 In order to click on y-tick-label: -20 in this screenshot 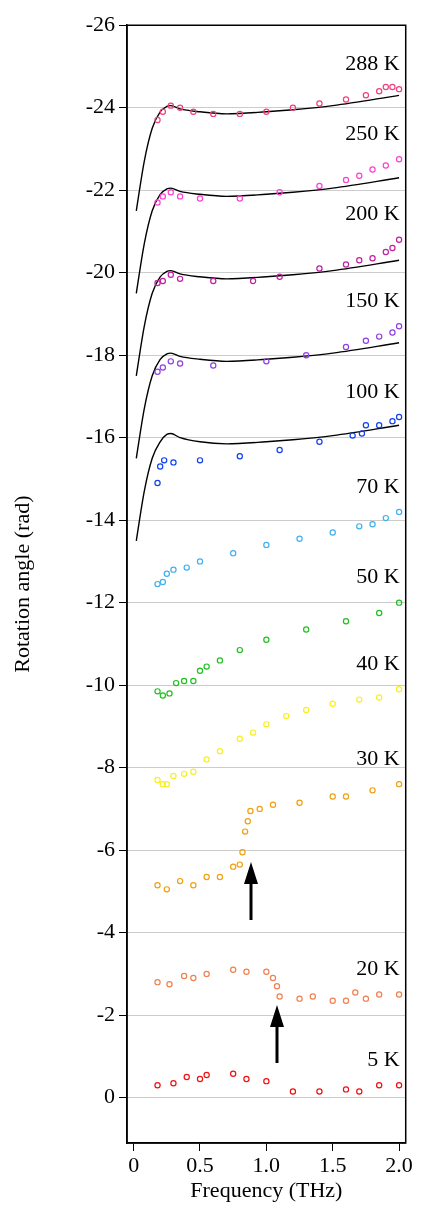, I will do `click(100, 271)`.